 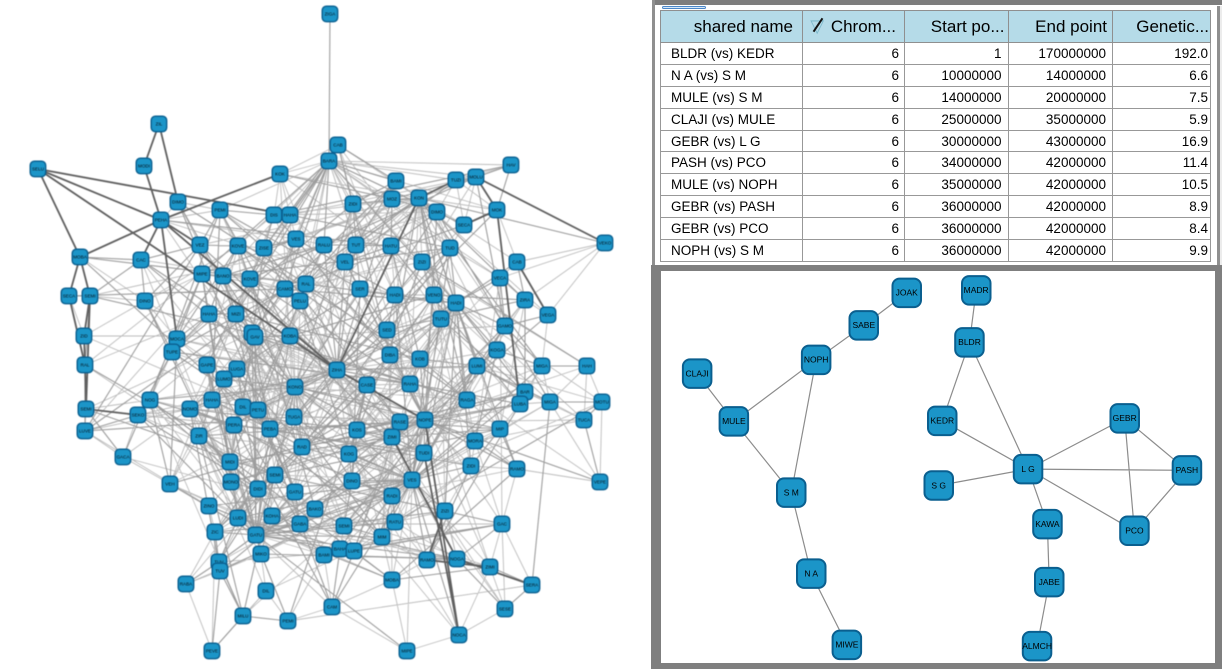 I want to click on svg-text: KON, so click(x=419, y=198).